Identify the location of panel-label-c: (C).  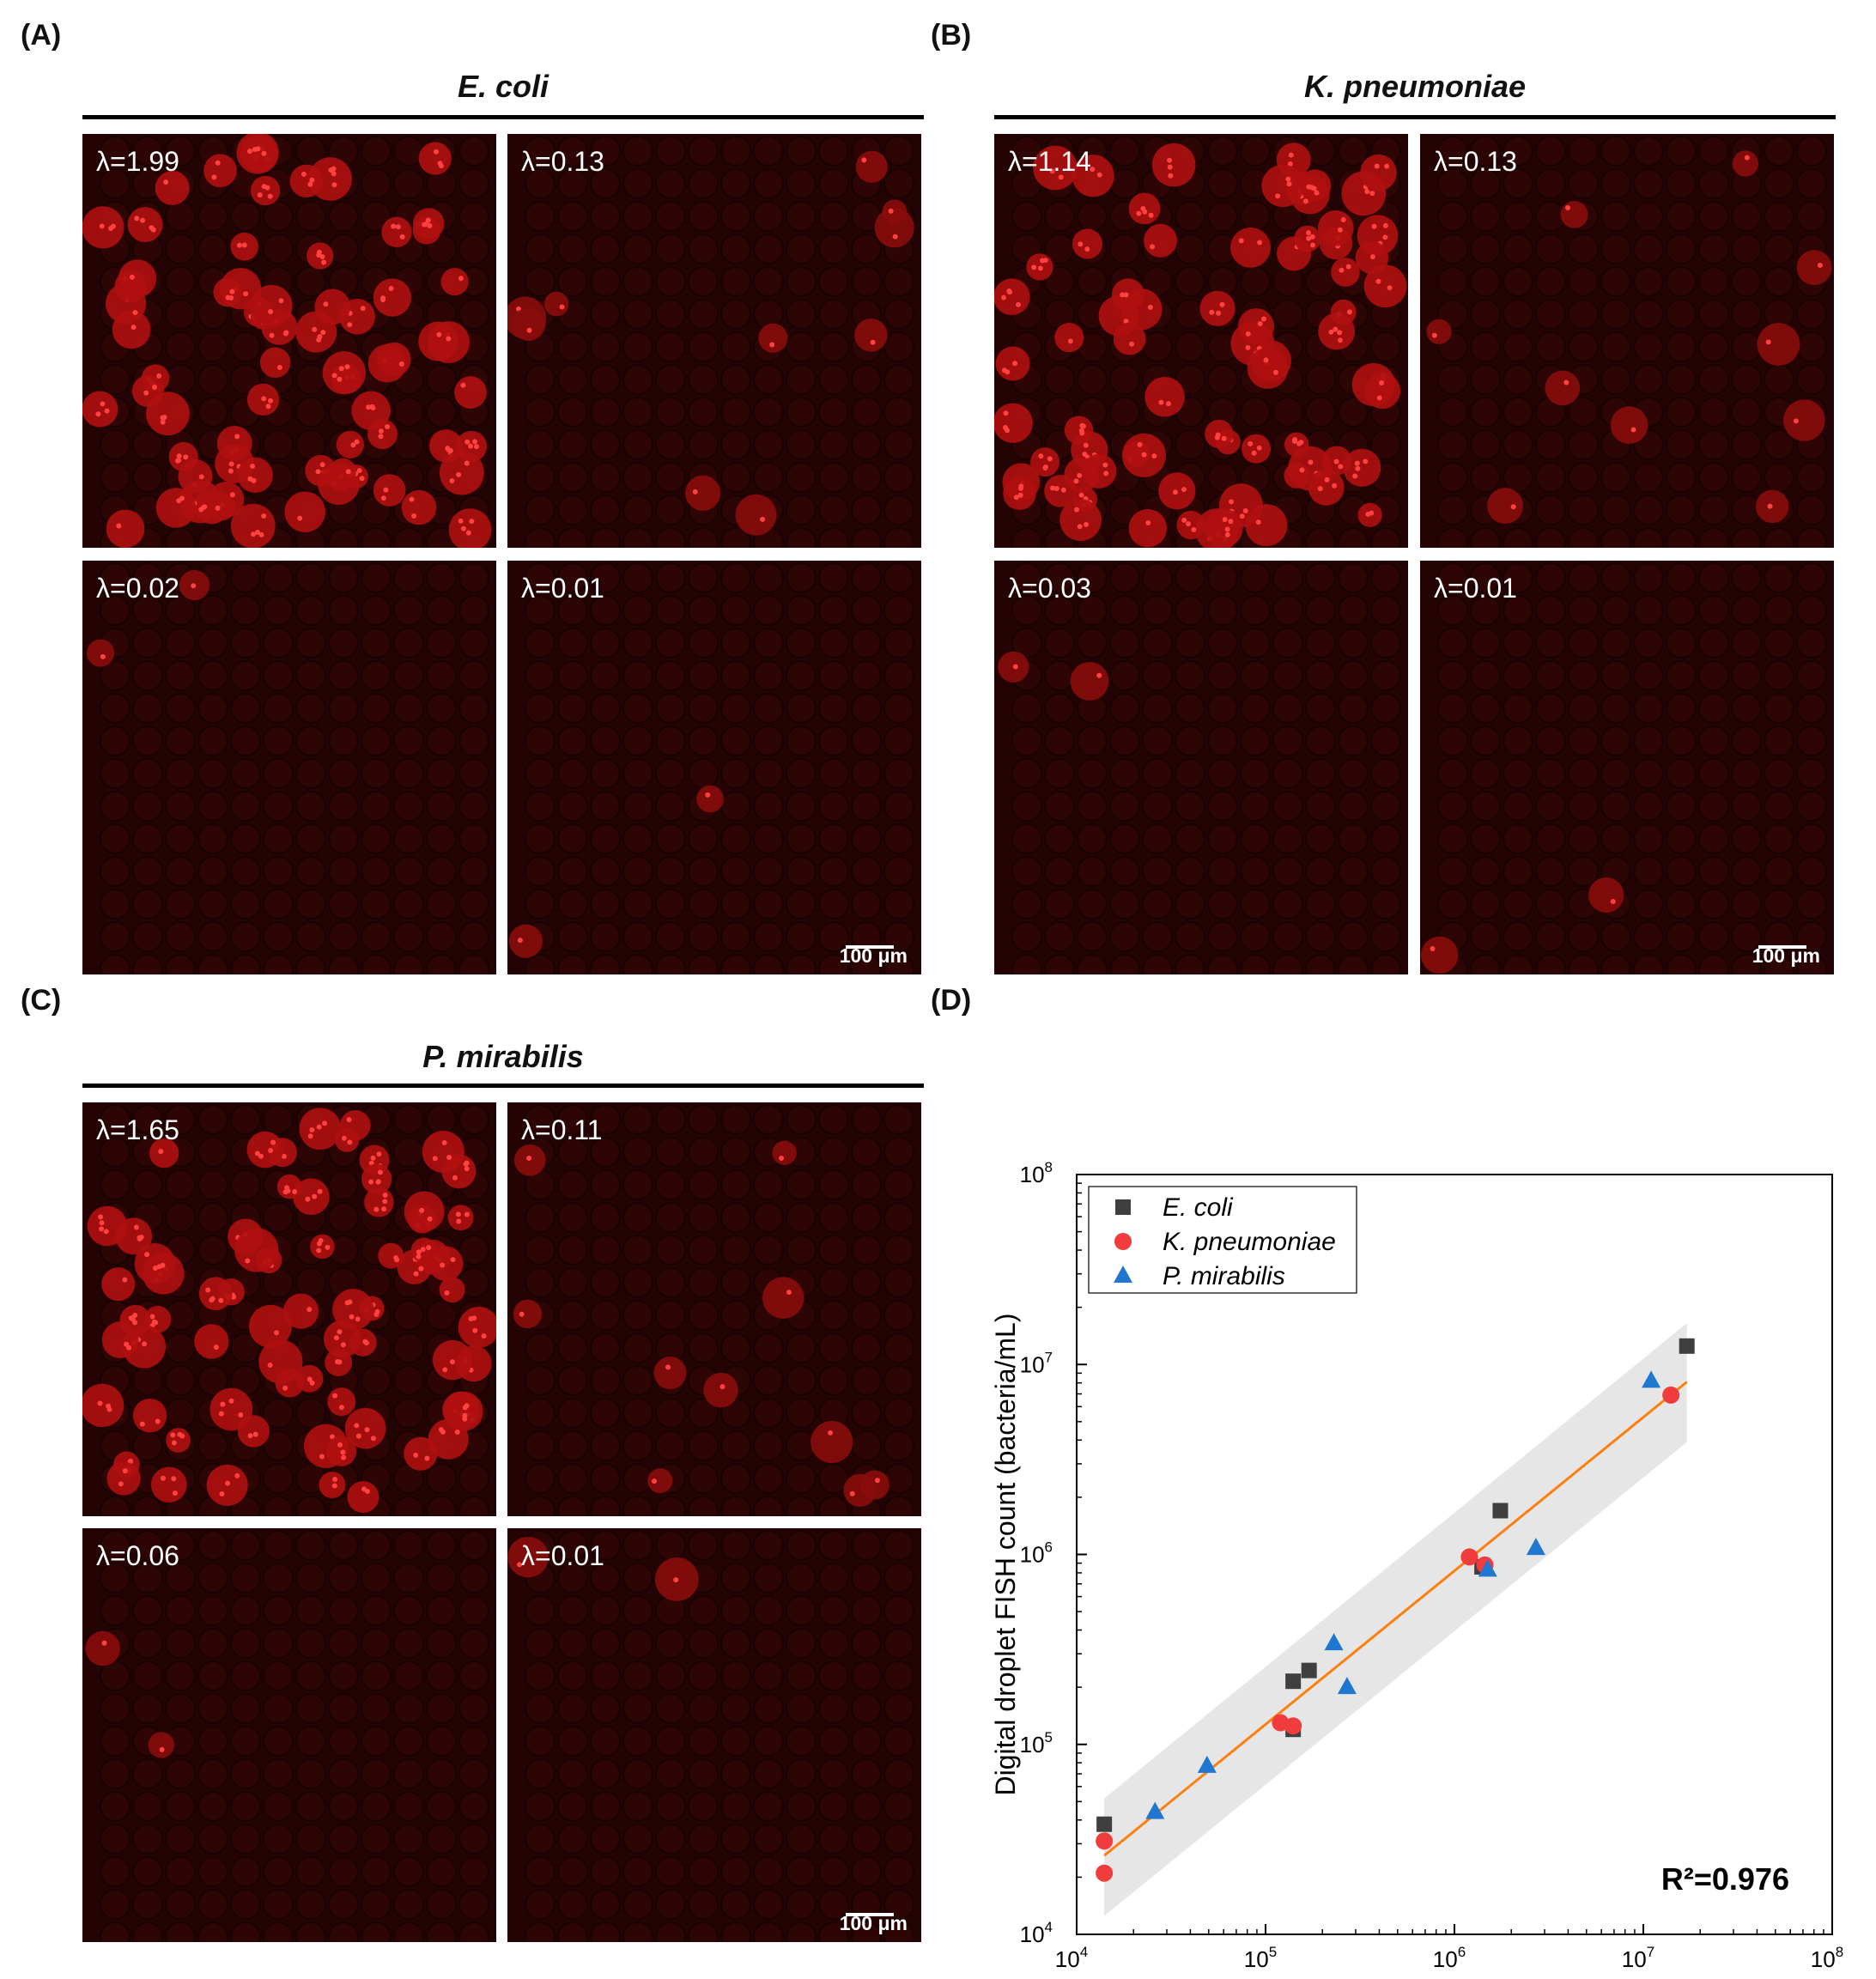
(41, 1000).